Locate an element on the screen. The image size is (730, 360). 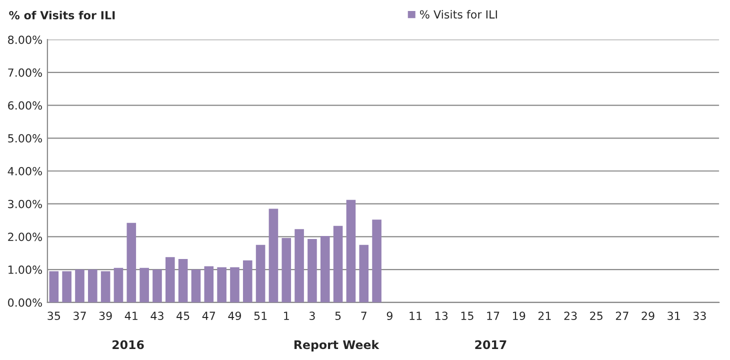
x-tick-label: 17 is located at coordinates (493, 316).